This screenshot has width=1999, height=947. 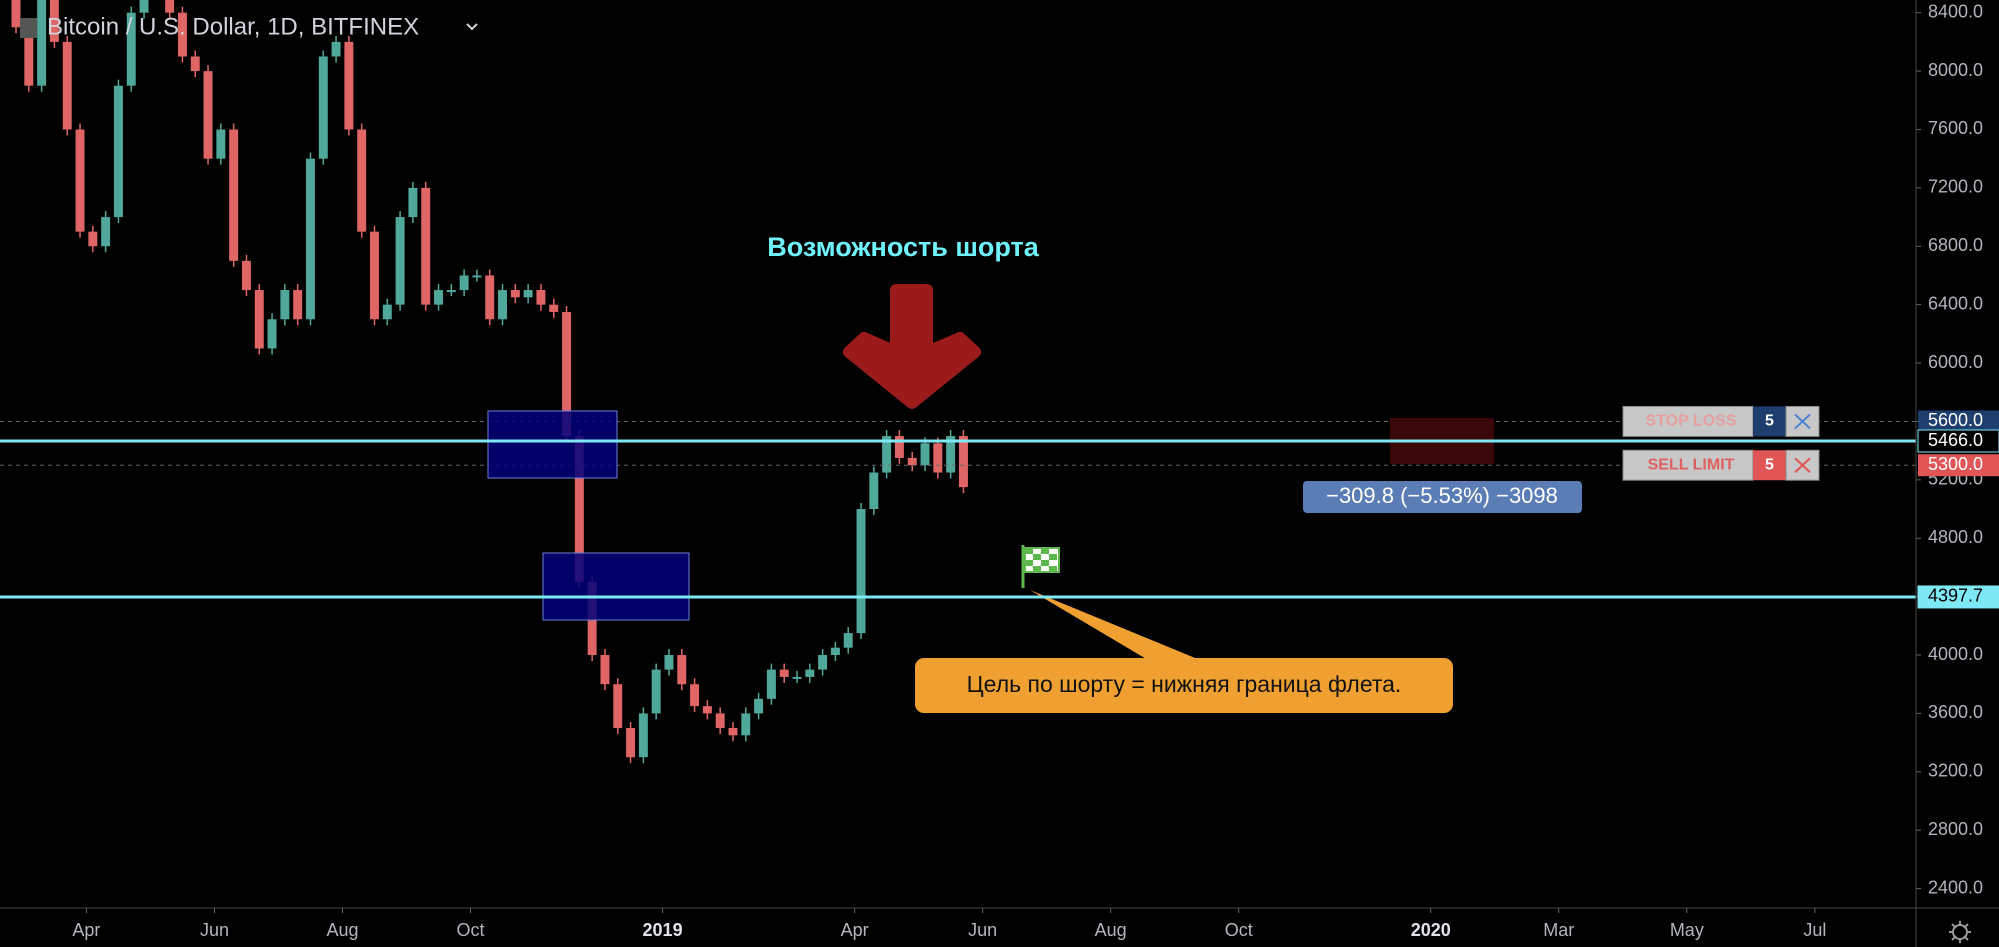 I want to click on y-tick-label: 2800.0, so click(x=1955, y=829).